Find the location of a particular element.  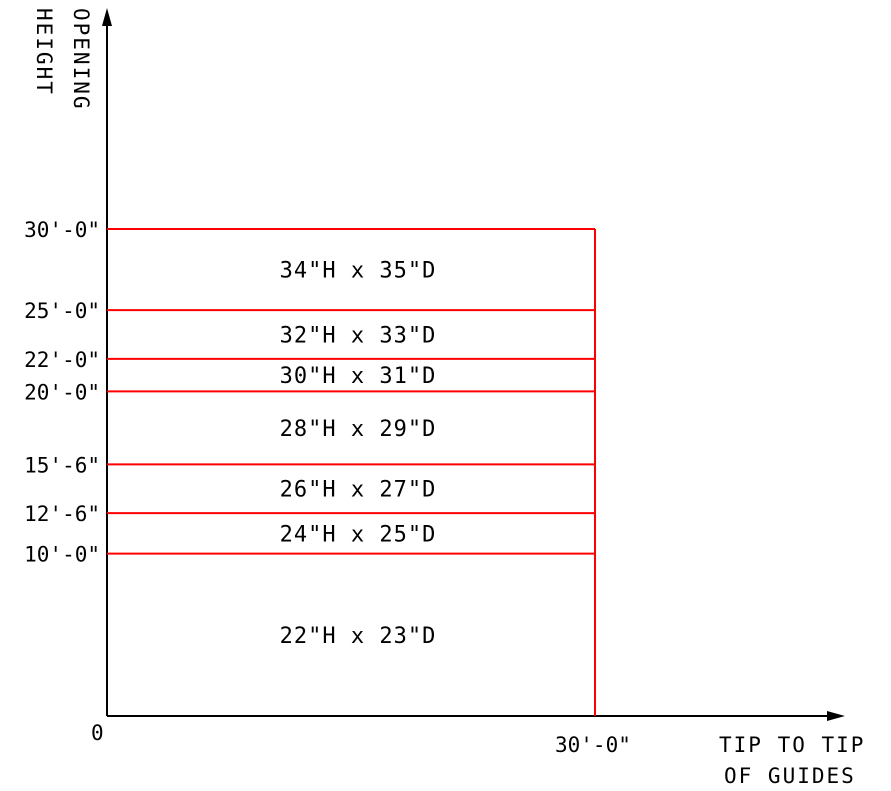

zone-label: 32"H x 33"D is located at coordinates (358, 336).